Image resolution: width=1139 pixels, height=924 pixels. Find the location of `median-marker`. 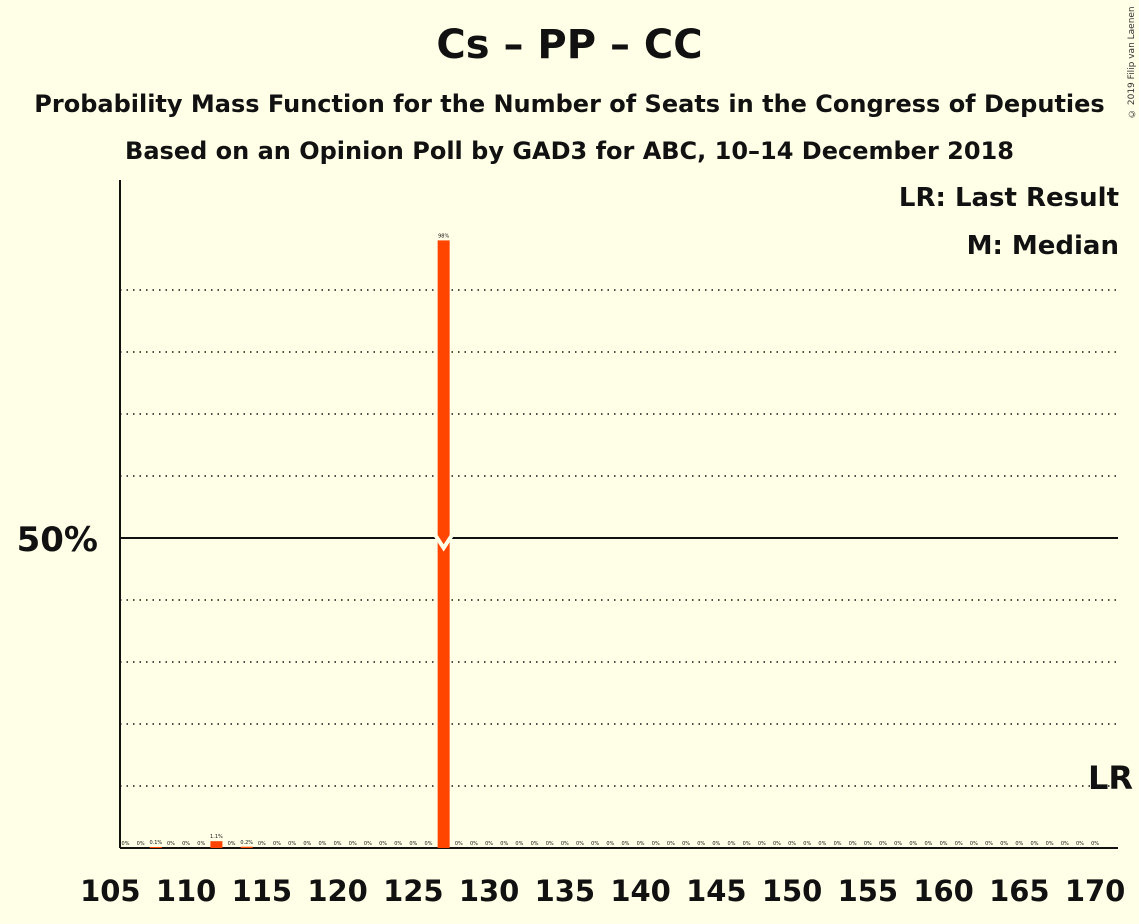

median-marker is located at coordinates (443, 540).